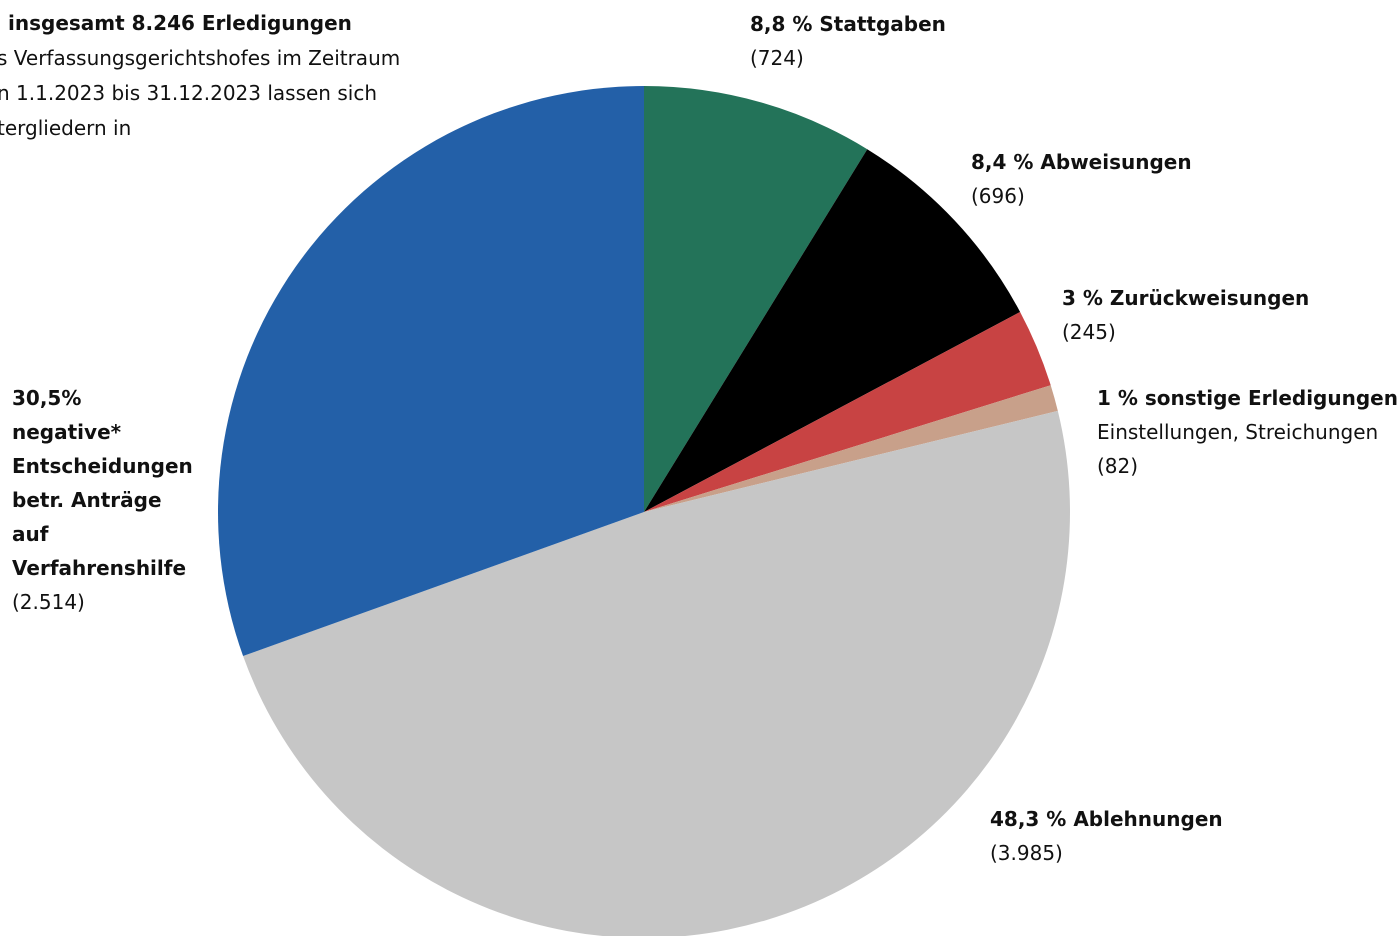  Describe the element at coordinates (47, 398) in the screenshot. I see `percent-label: 30,5%` at that location.